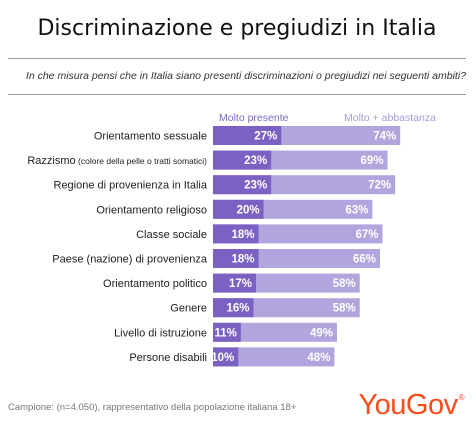 The width and height of the screenshot is (474, 441). What do you see at coordinates (155, 284) in the screenshot?
I see `category-label: Orientamento politico` at bounding box center [155, 284].